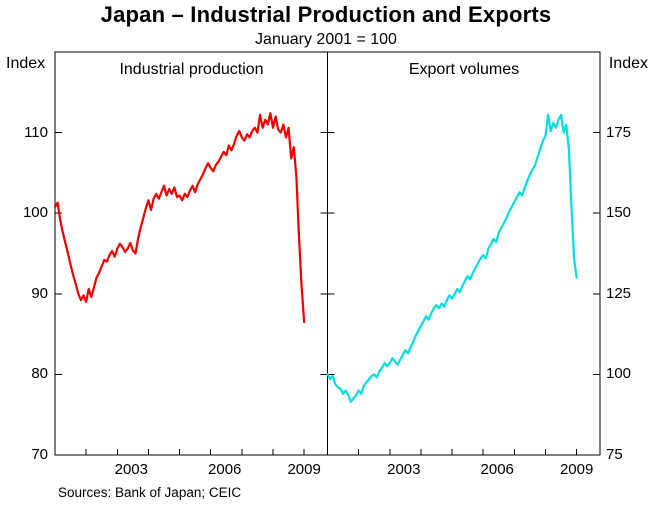 This screenshot has height=516, width=652. What do you see at coordinates (614, 454) in the screenshot?
I see `right-axis-tick-label: 75` at bounding box center [614, 454].